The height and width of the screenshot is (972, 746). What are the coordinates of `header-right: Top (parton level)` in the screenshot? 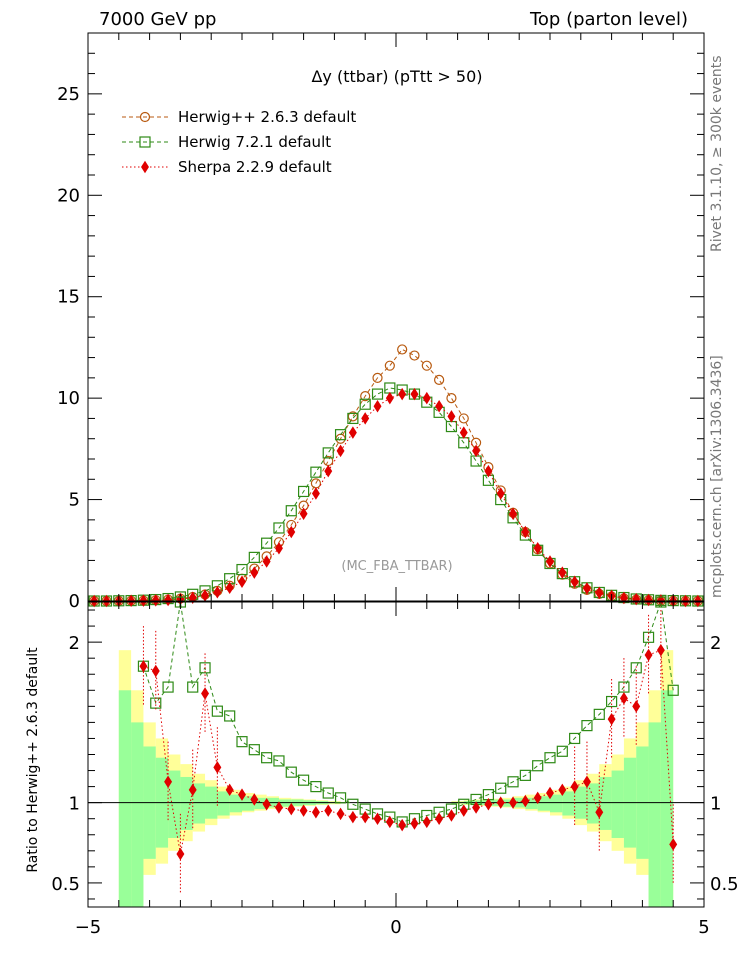 It's located at (608, 19).